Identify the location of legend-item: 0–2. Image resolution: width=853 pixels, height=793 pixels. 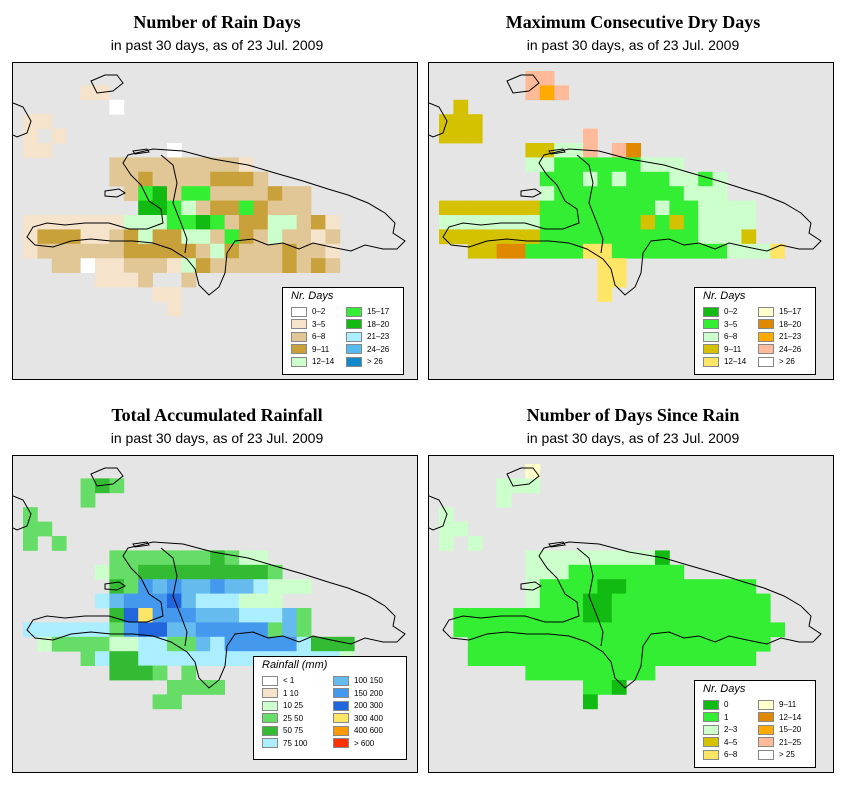
(720, 312).